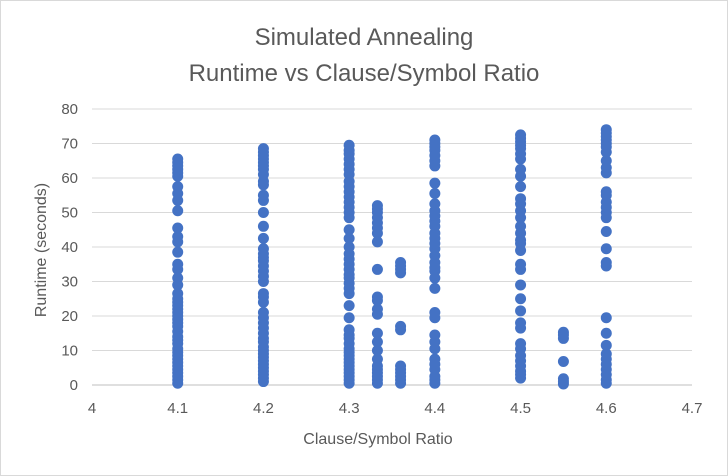  Describe the element at coordinates (364, 37) in the screenshot. I see `chart-title: Simulated Annealing` at that location.